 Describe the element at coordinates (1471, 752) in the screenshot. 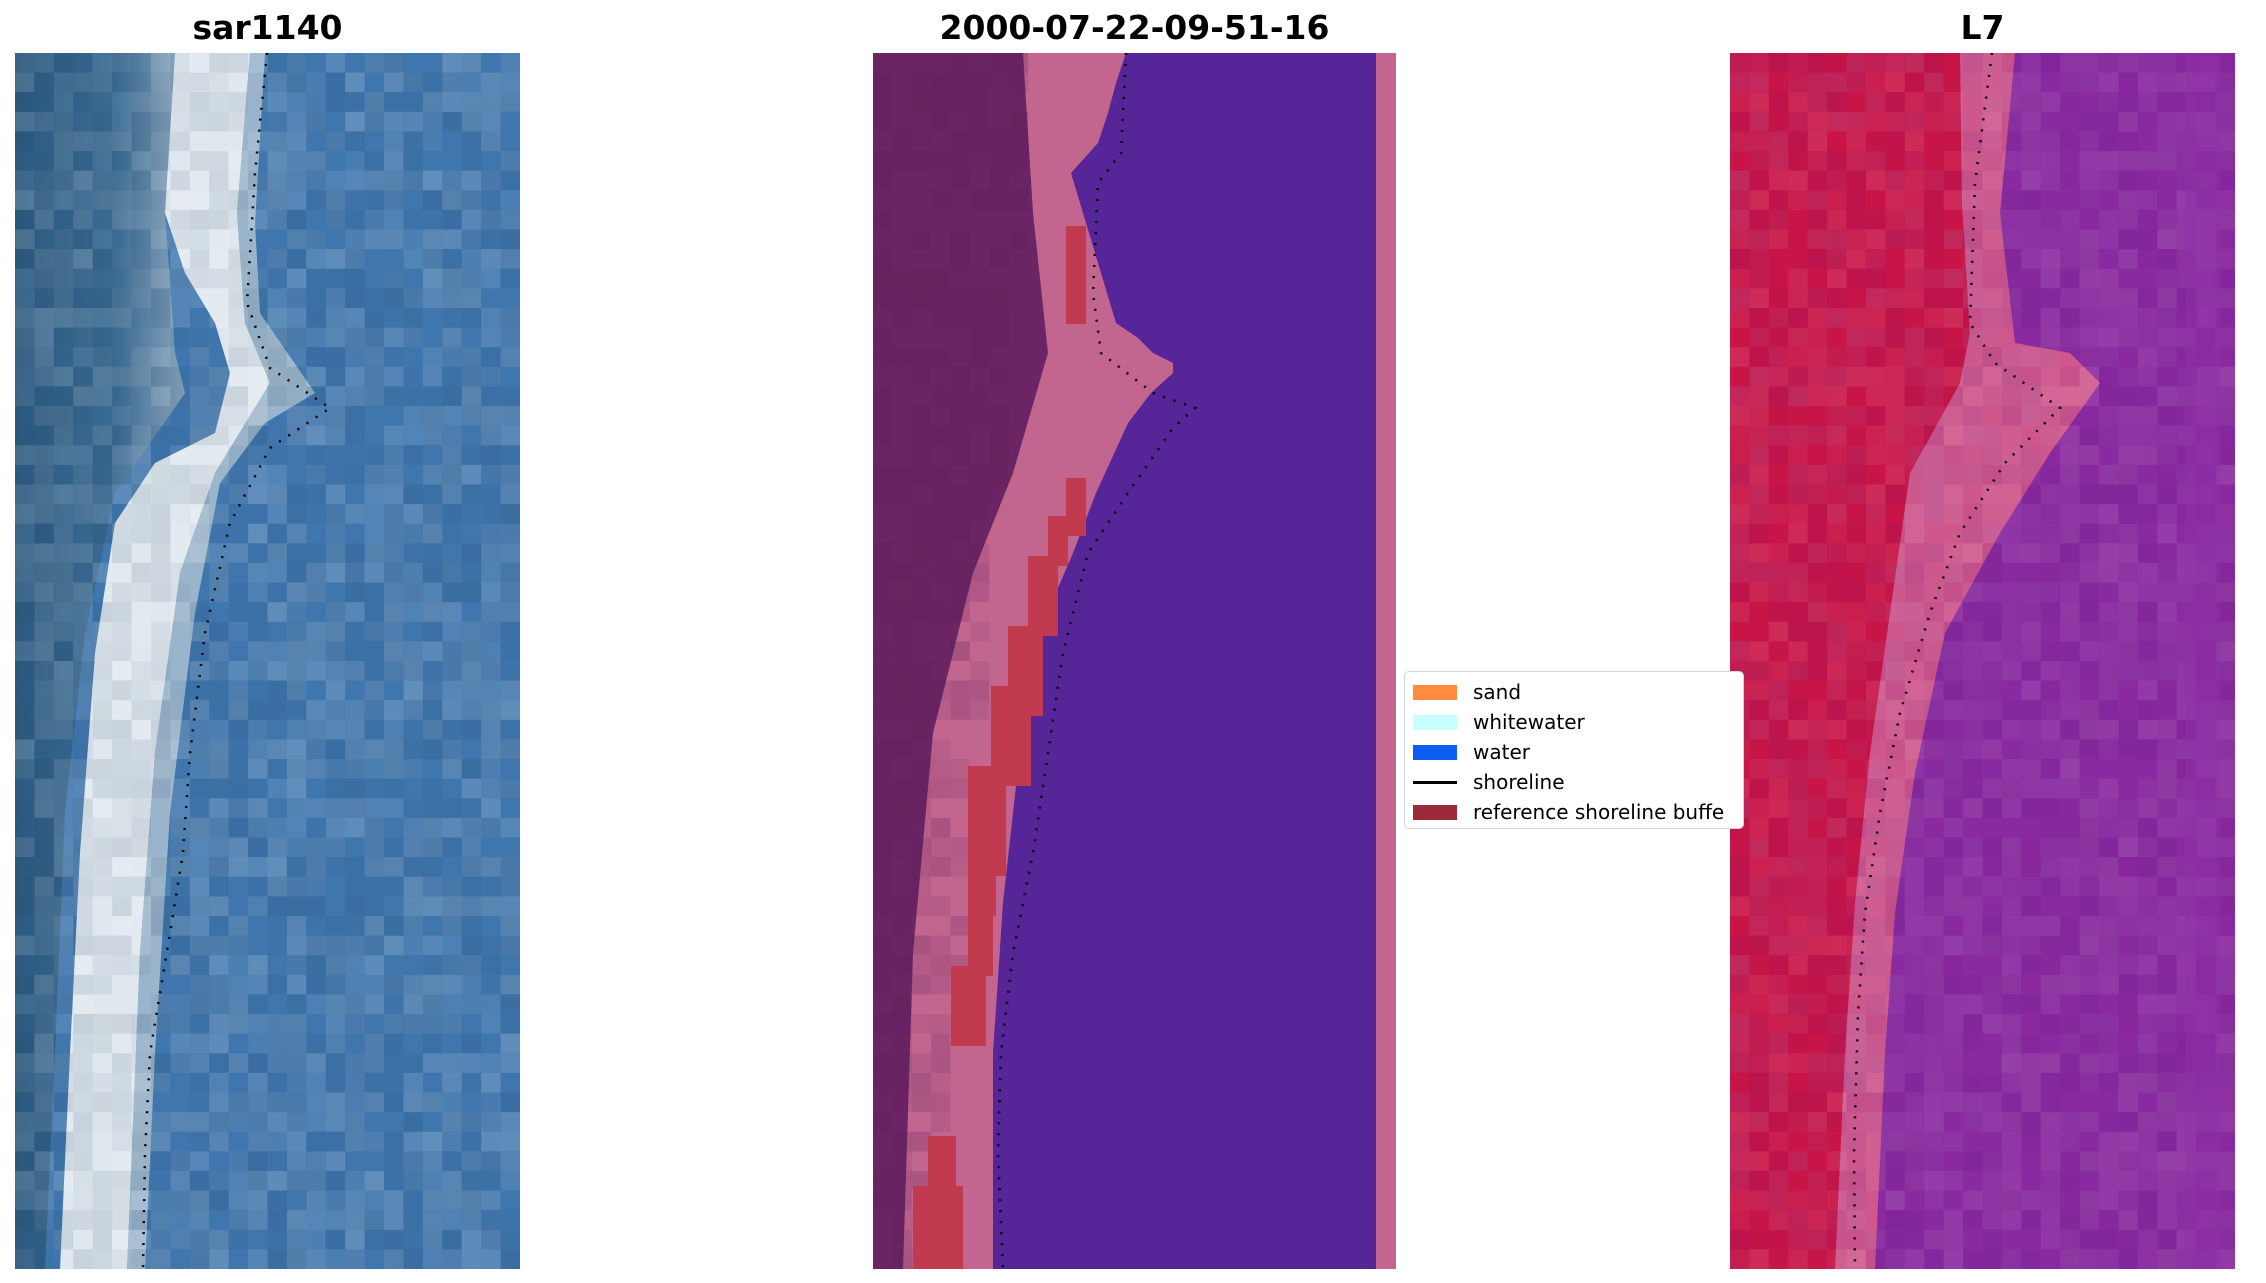

I see `legend-item-water: water` at that location.